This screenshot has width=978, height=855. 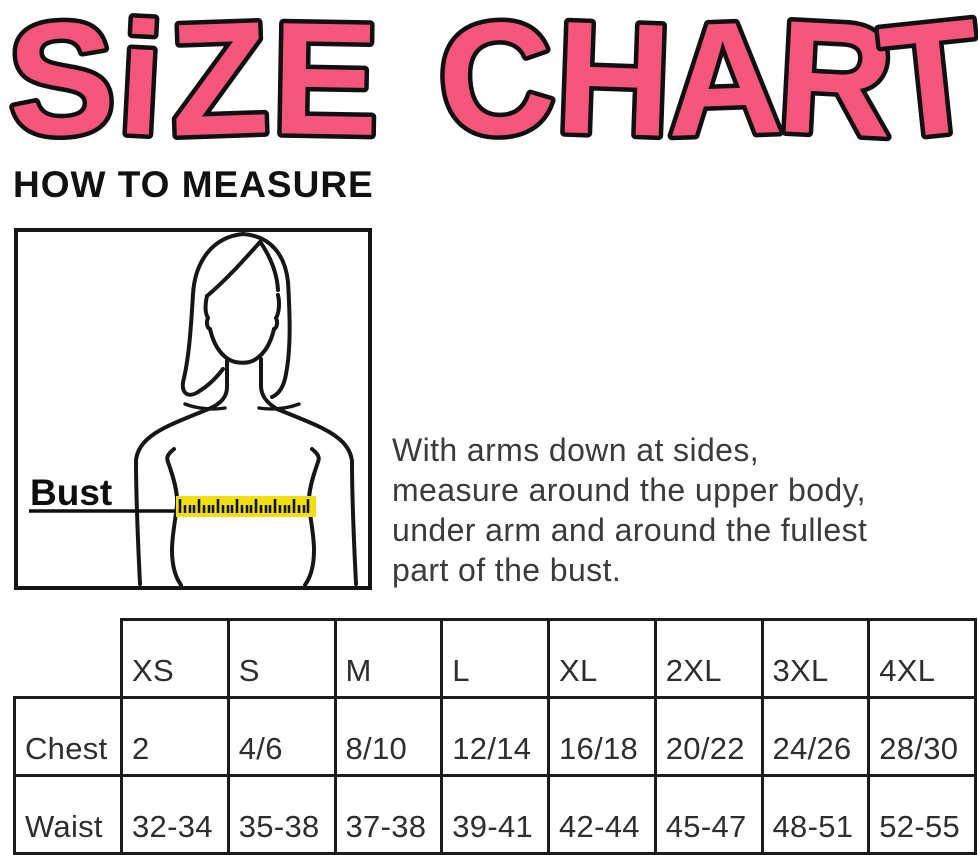 I want to click on size-column-header: S, so click(x=281, y=658).